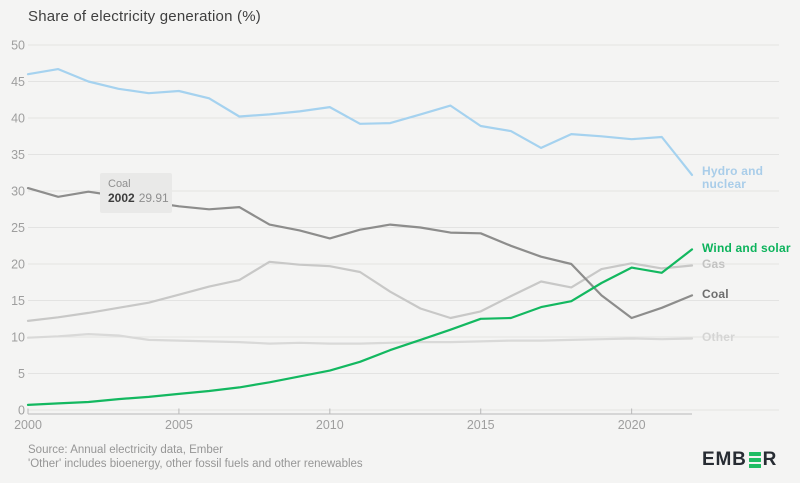  Describe the element at coordinates (119, 184) in the screenshot. I see `tooltip-series-name: Coal` at that location.